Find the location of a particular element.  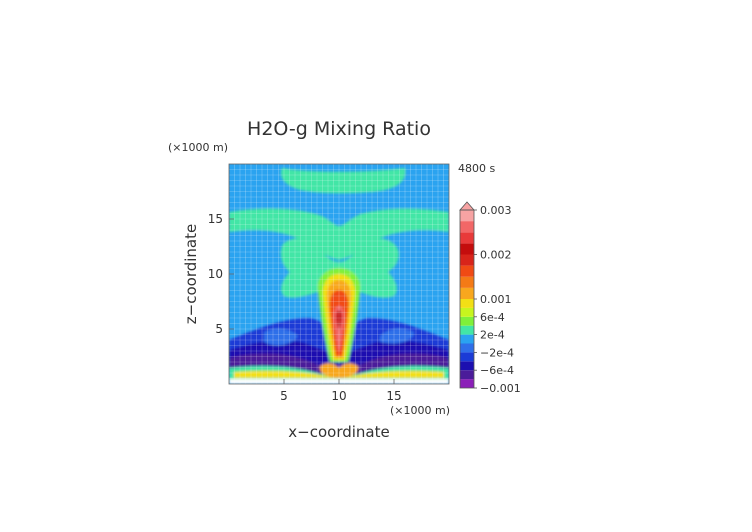

colorbar-extend-arrow is located at coordinates (467, 206).